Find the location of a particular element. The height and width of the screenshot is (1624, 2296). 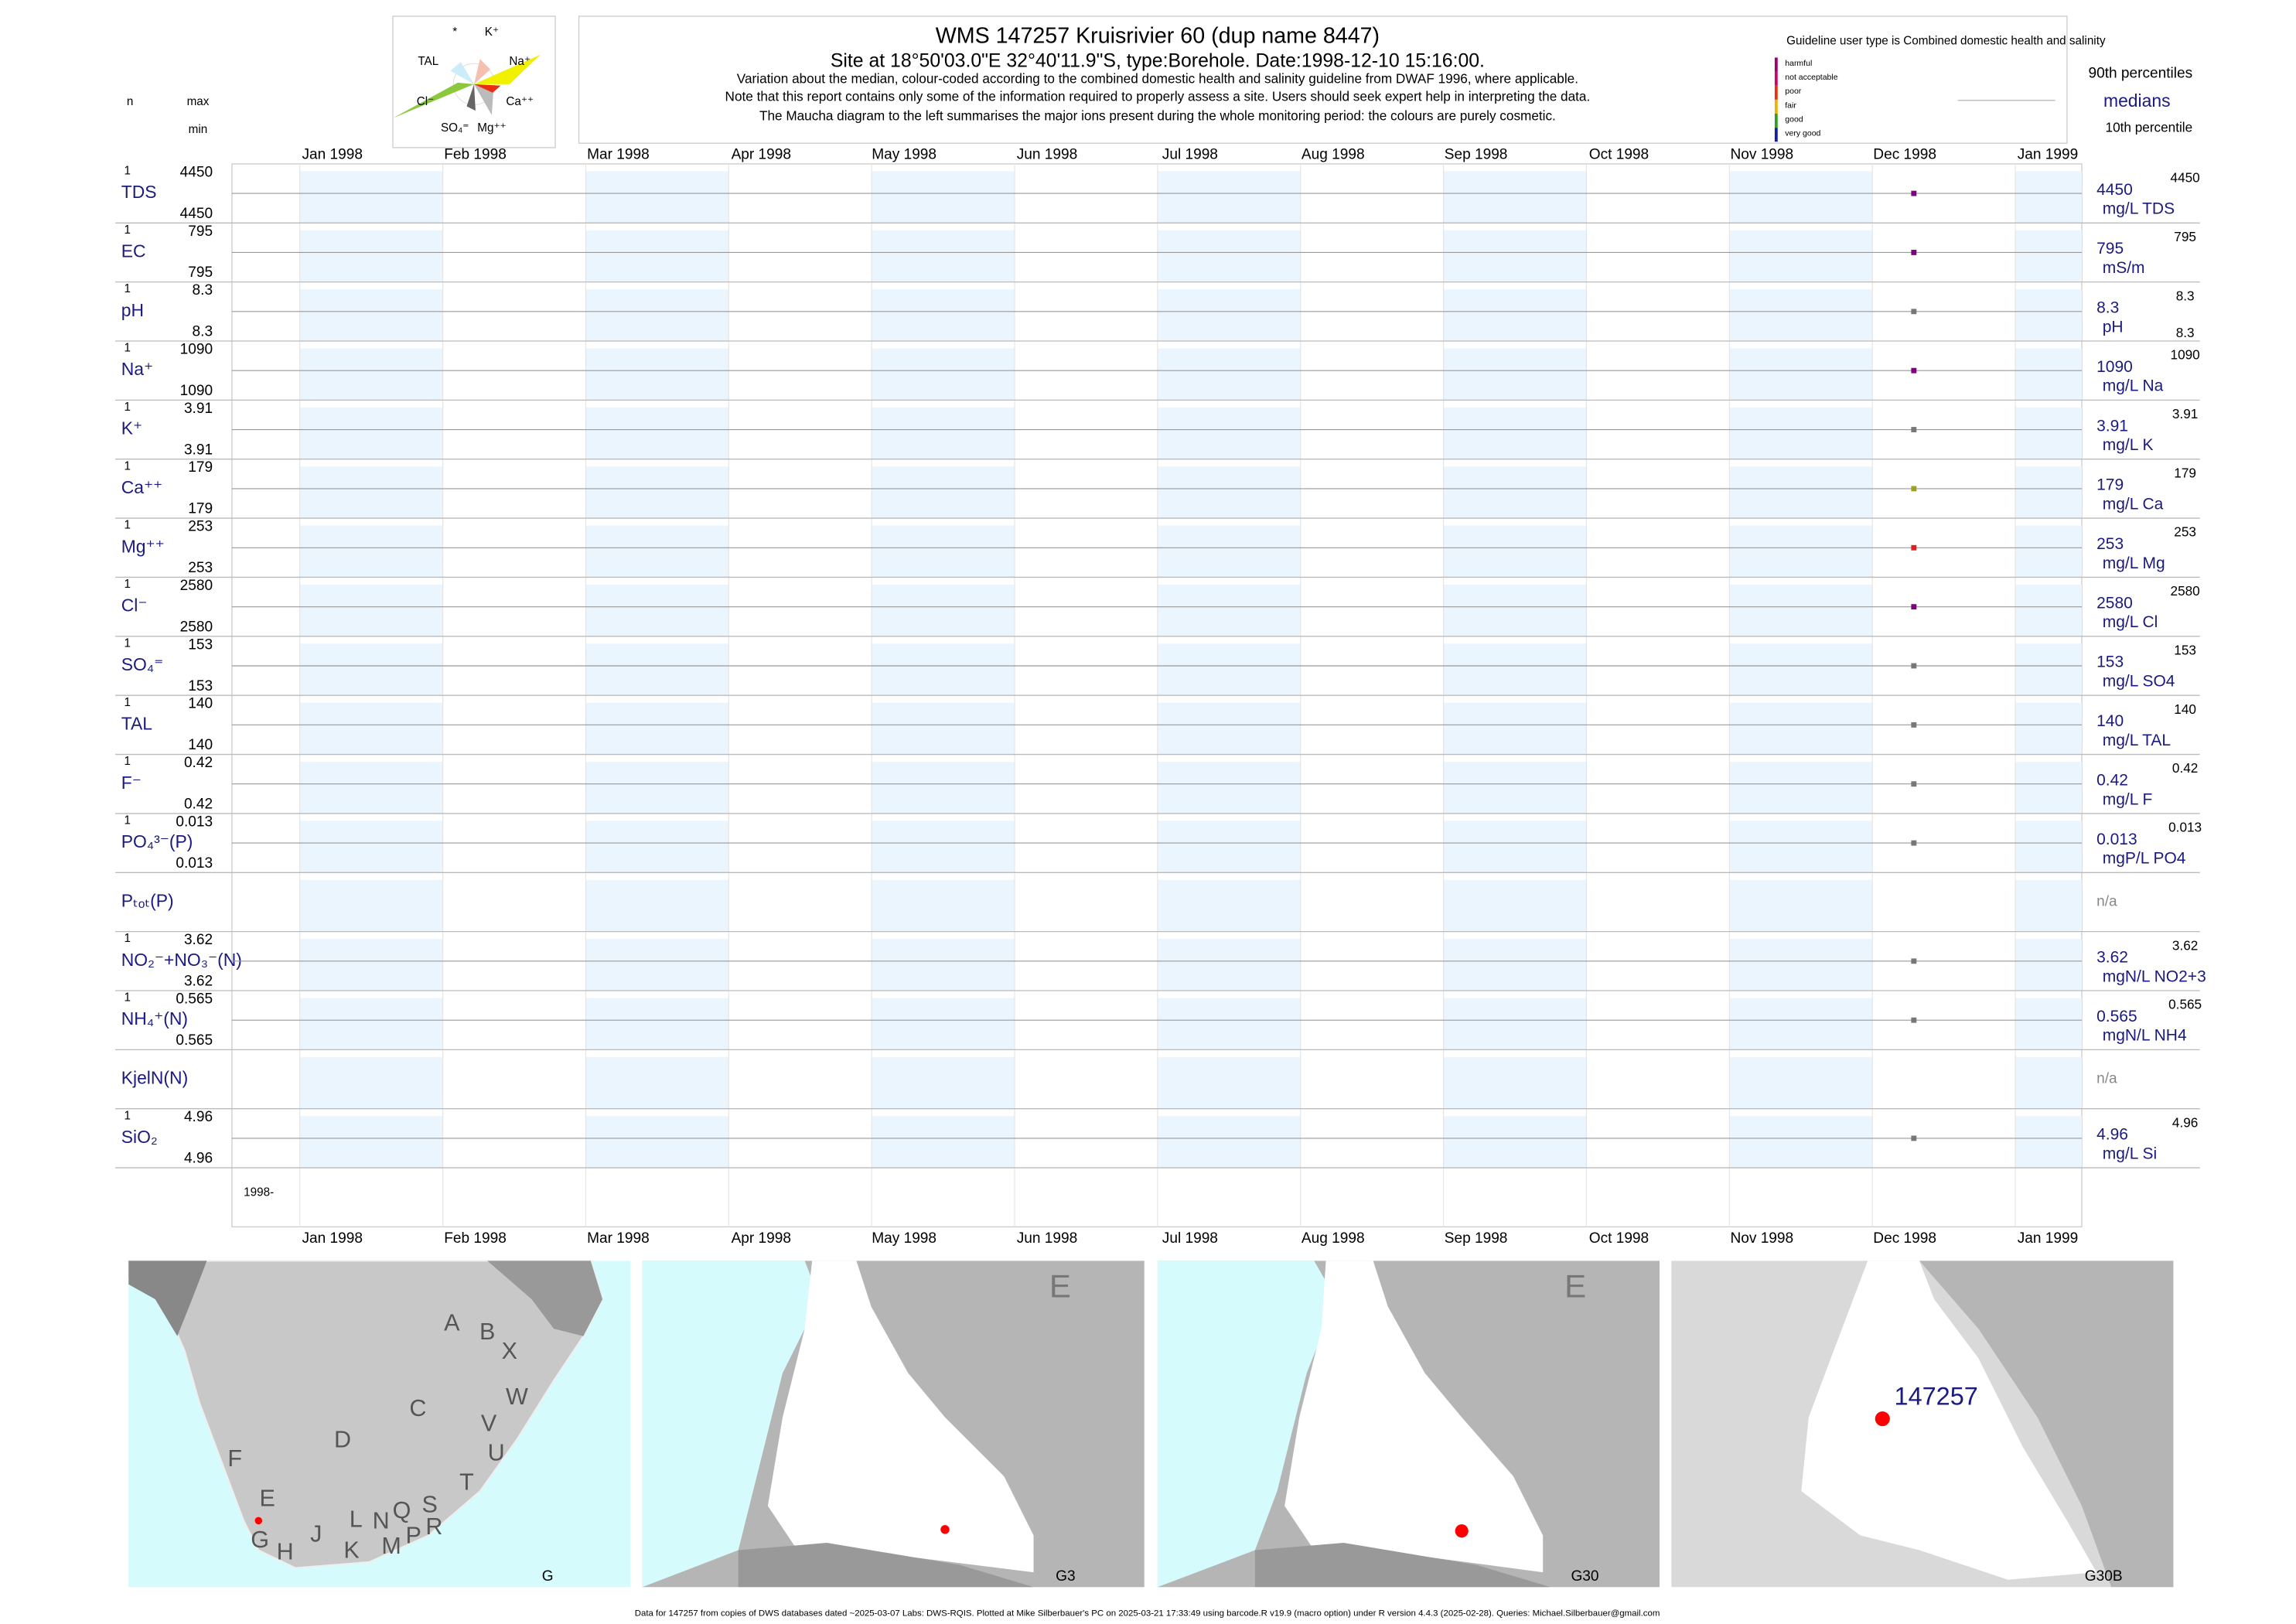

median-value: 0.42 is located at coordinates (2112, 780).